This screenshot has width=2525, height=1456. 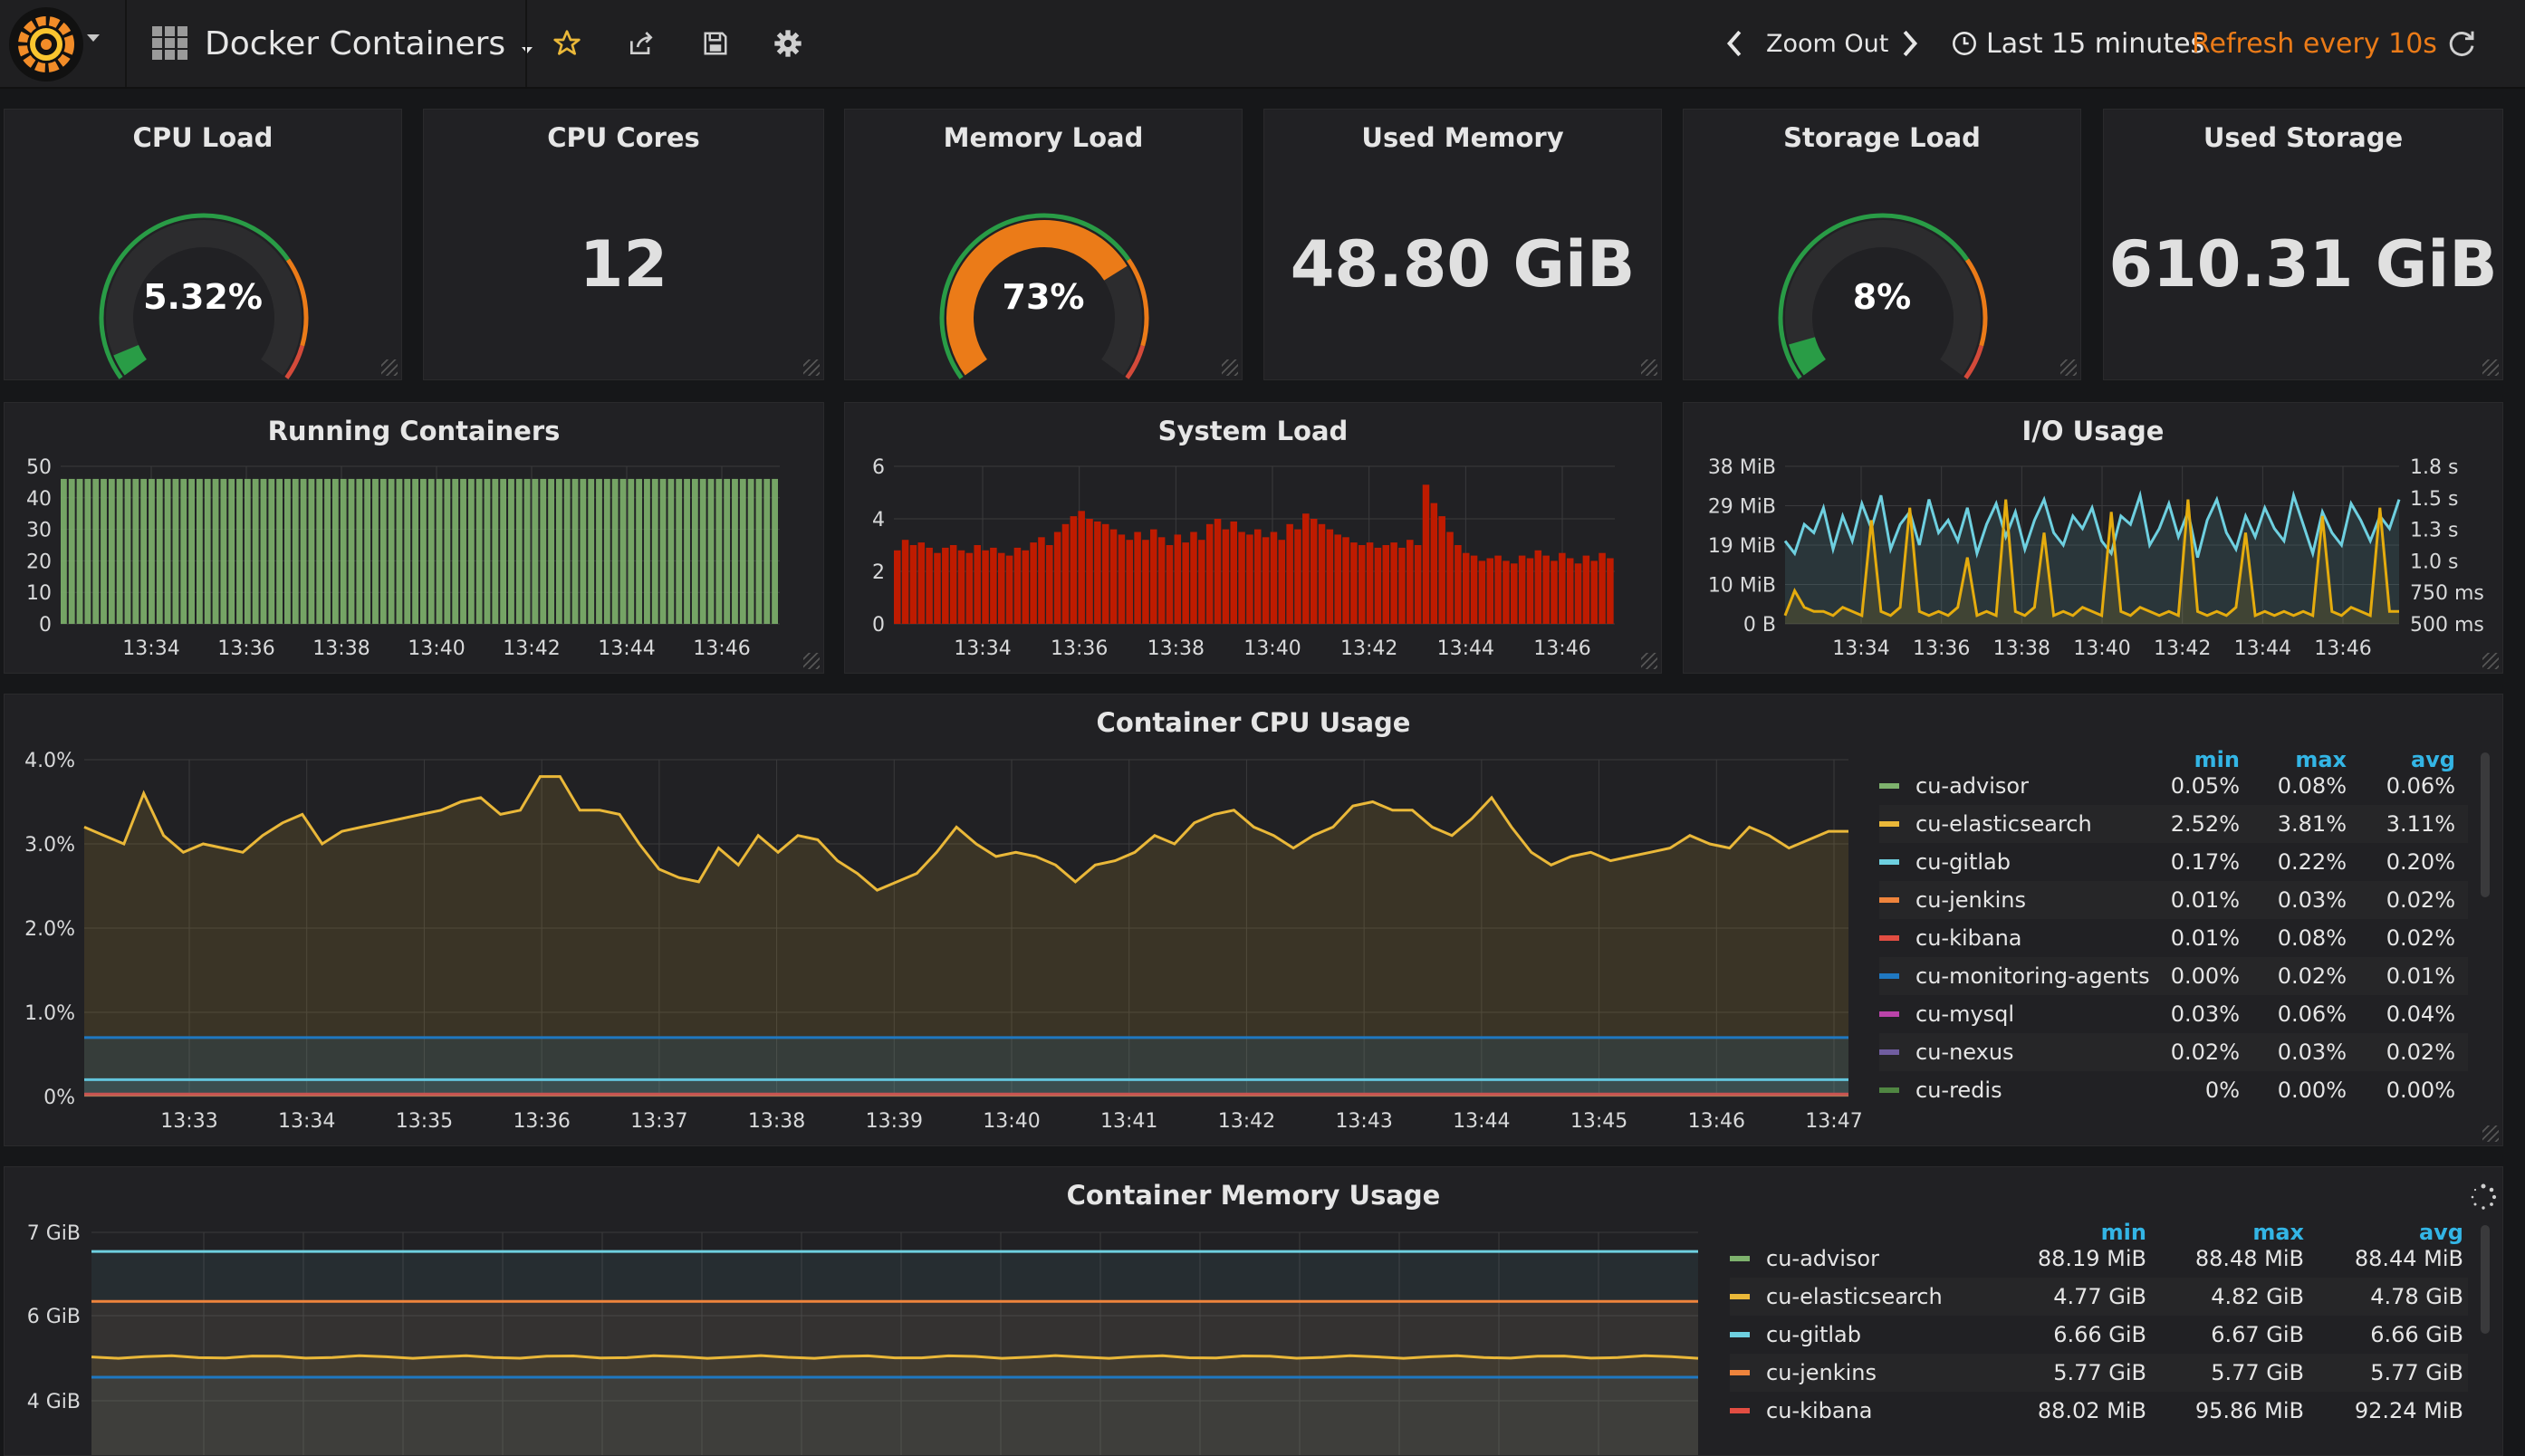 What do you see at coordinates (2033, 976) in the screenshot?
I see `legend-series-name: cu-monitoring-agents` at bounding box center [2033, 976].